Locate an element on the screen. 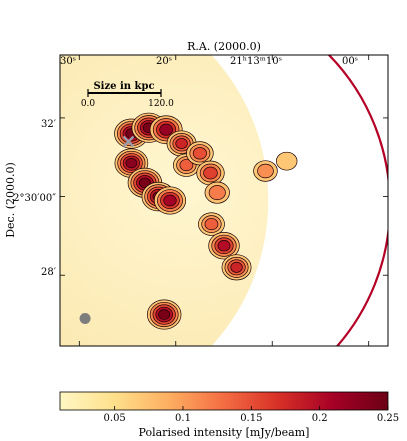 This screenshot has width=407, height=441. colorbar-tick-marks is located at coordinates (251, 408).